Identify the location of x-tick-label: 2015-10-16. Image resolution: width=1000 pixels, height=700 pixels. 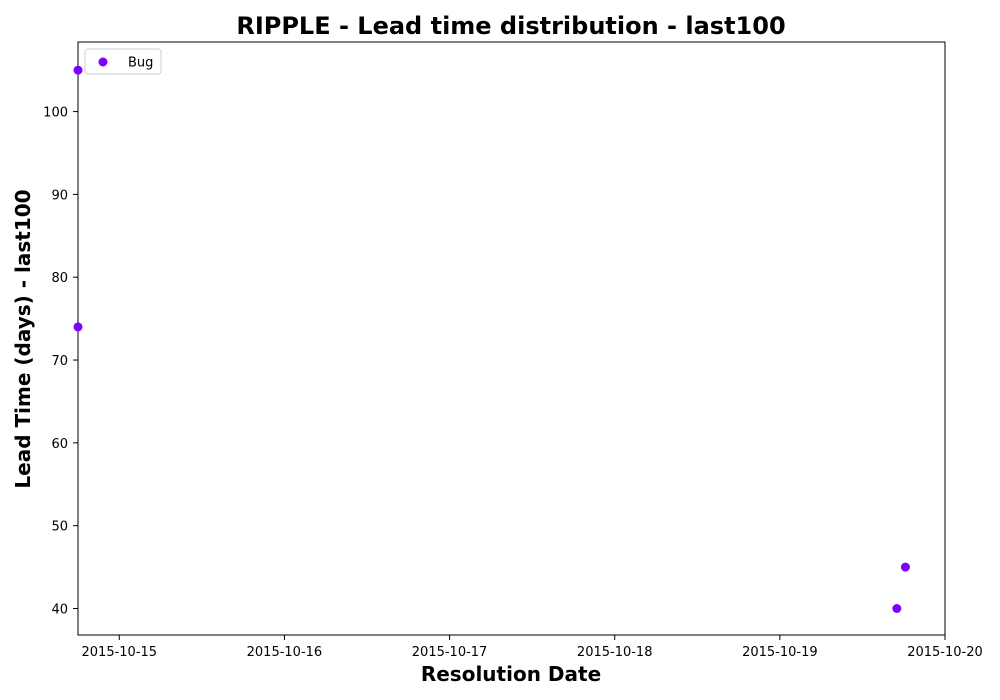
(285, 652).